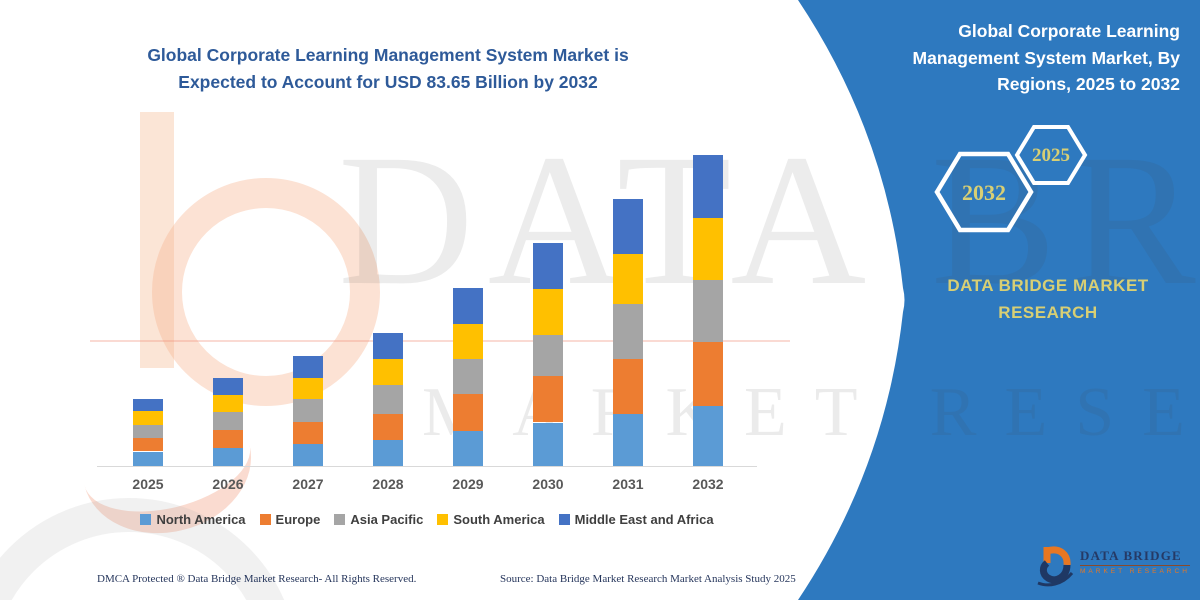  Describe the element at coordinates (1135, 571) in the screenshot. I see `dbmr-logo-subtitle: MARKET RESEARCH` at that location.